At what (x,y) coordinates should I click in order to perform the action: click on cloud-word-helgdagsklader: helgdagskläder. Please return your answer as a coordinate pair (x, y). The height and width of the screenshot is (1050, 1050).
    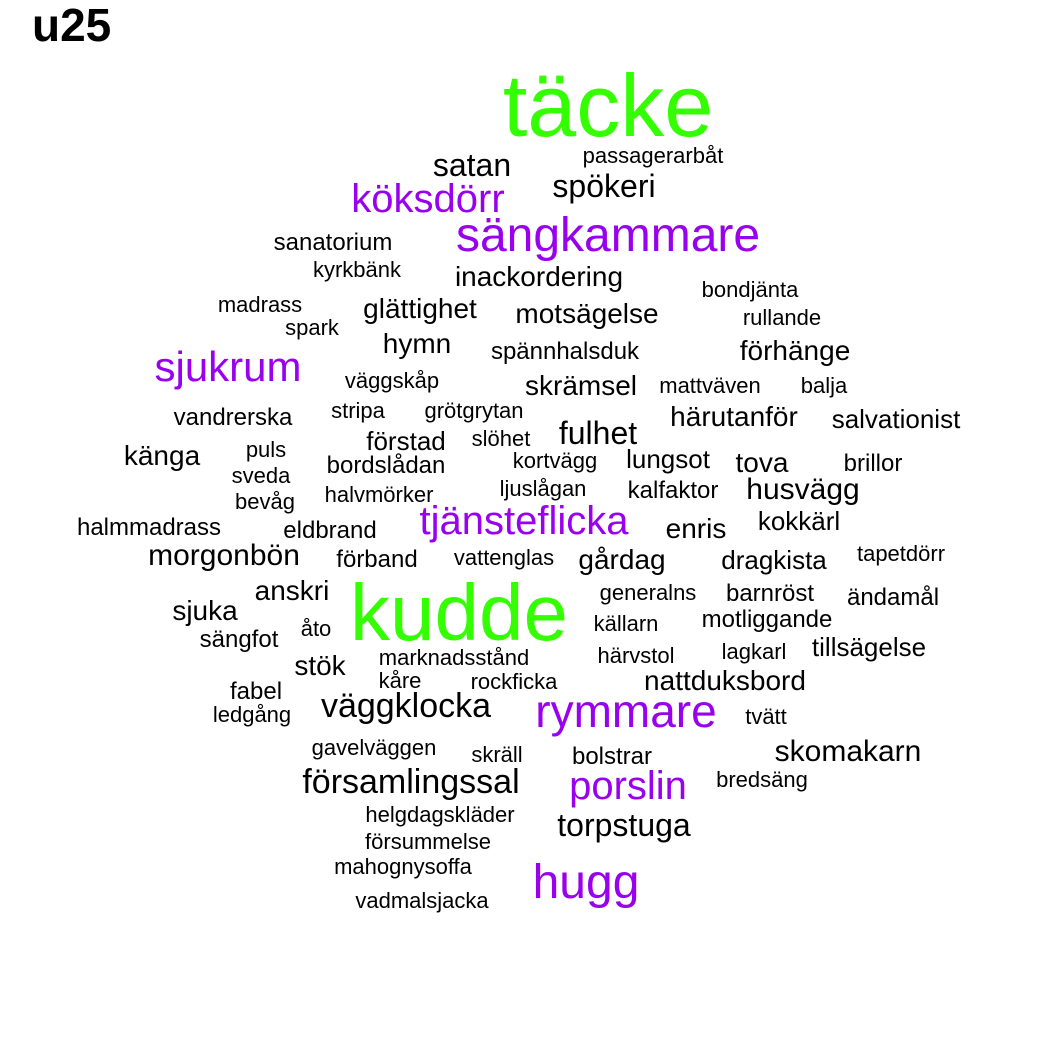
    Looking at the image, I should click on (440, 814).